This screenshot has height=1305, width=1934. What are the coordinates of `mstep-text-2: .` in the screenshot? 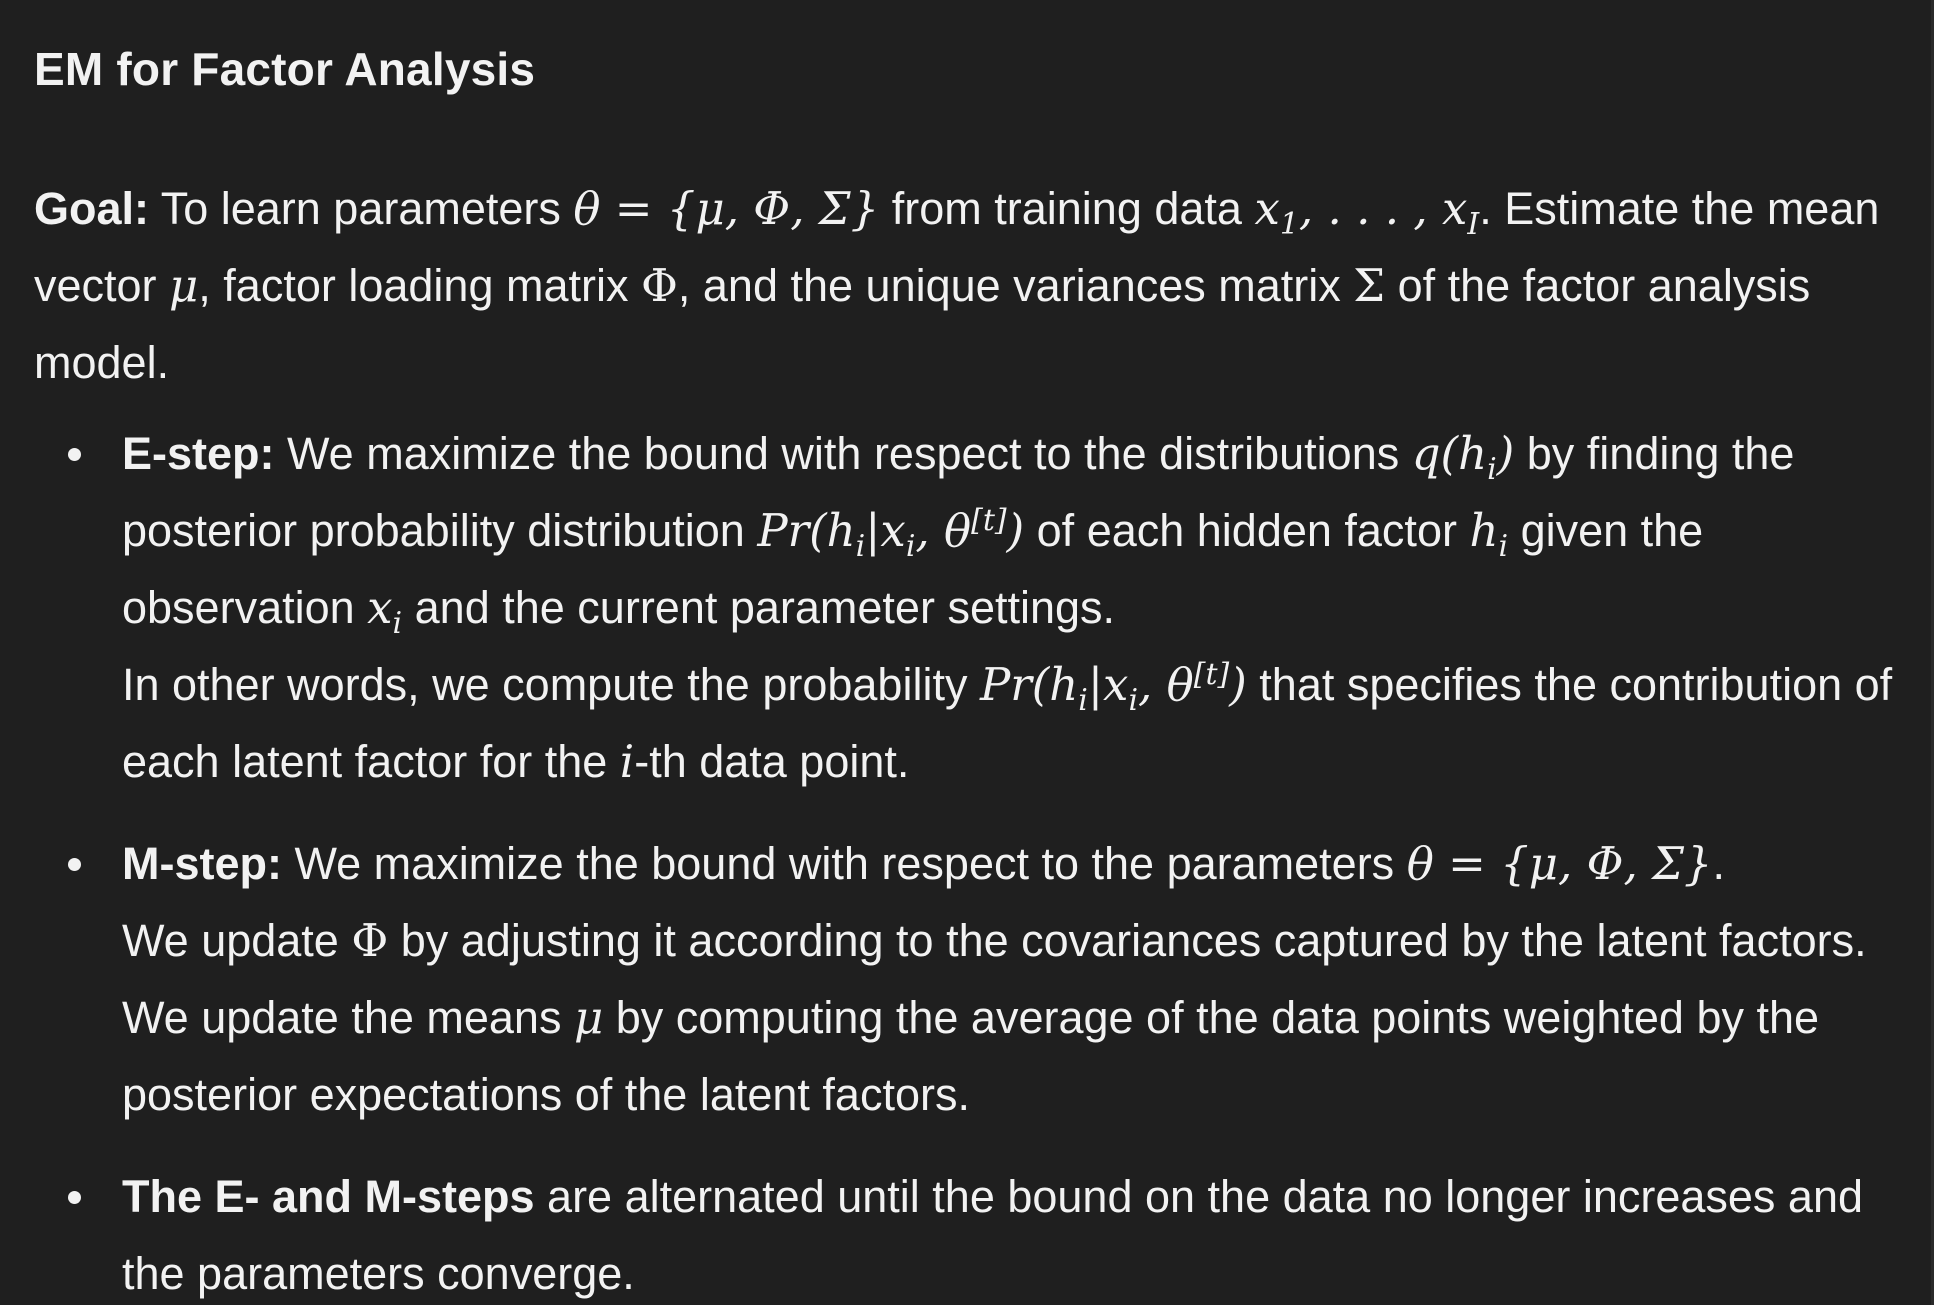 It's located at (1719, 863).